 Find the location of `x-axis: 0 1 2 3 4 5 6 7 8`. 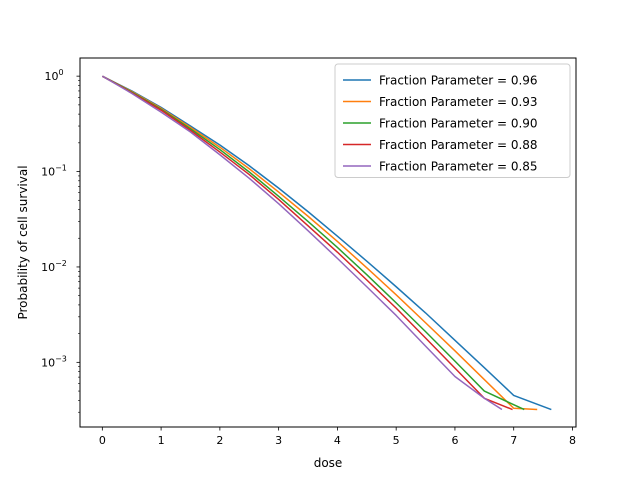

x-axis: 0 1 2 3 4 5 6 7 8 is located at coordinates (337, 437).